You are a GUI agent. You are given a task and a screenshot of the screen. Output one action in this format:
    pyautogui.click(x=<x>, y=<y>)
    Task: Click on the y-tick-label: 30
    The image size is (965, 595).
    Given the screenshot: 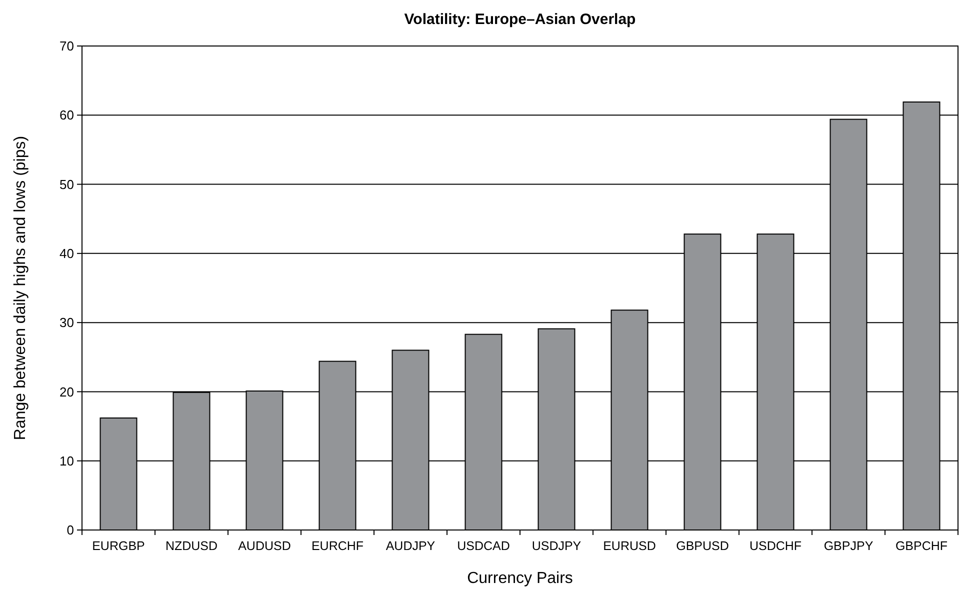 What is the action you would take?
    pyautogui.click(x=67, y=322)
    